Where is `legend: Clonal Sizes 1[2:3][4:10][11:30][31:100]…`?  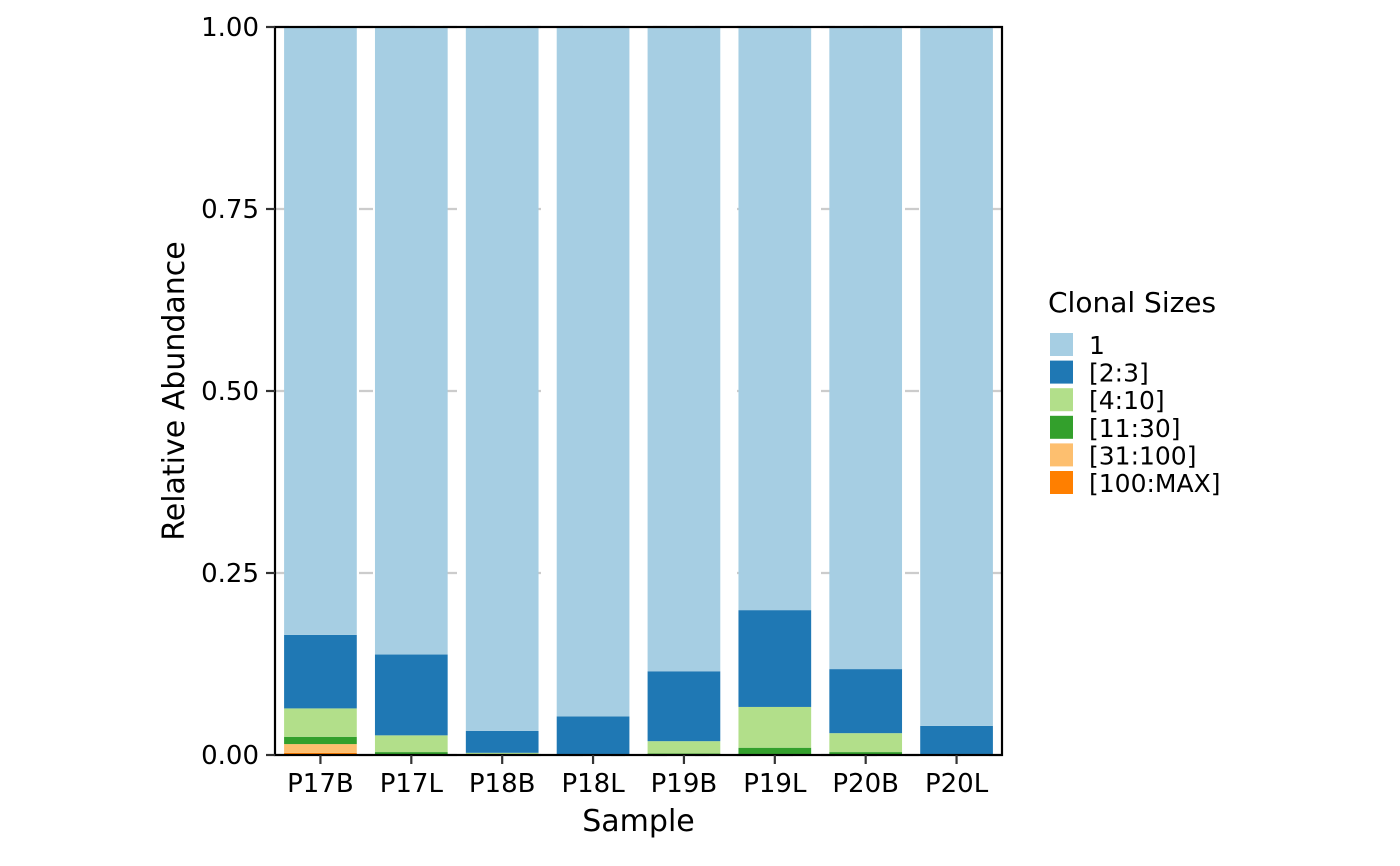 legend: Clonal Sizes 1[2:3][4:10][11:30][31:100]… is located at coordinates (1134, 392).